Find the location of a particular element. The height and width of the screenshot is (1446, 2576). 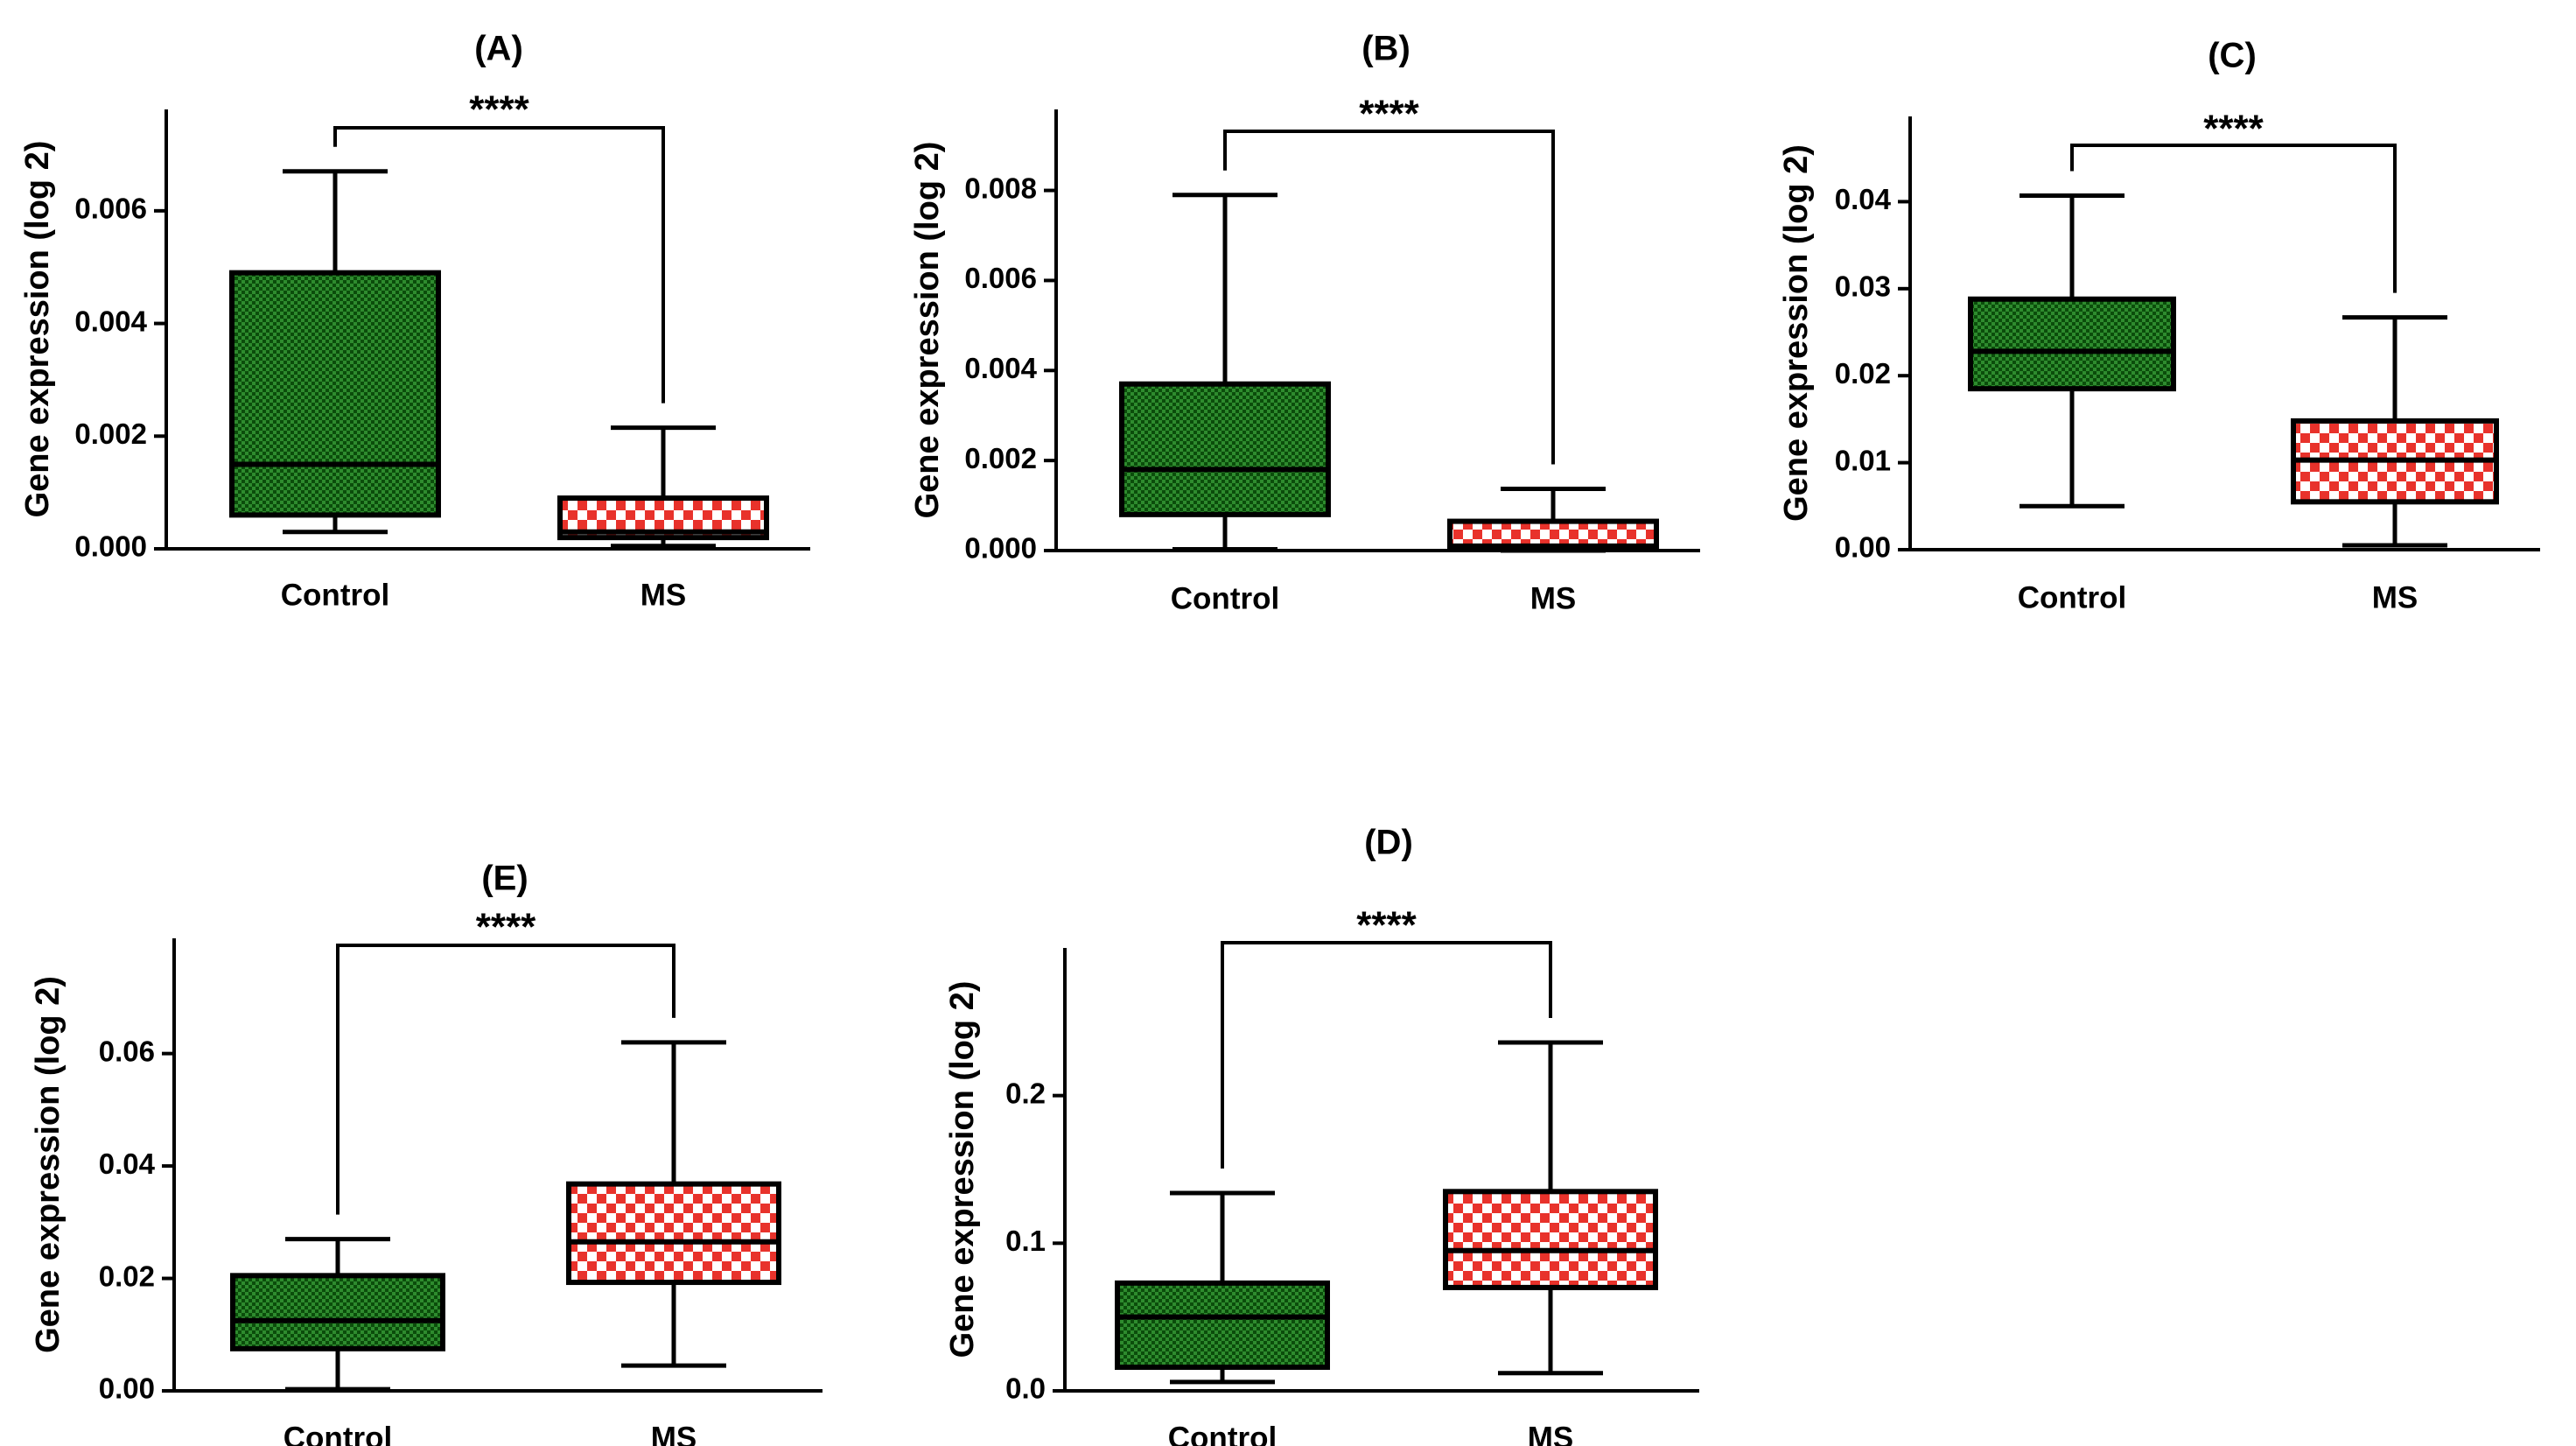

panel-title: (B) is located at coordinates (1386, 49).